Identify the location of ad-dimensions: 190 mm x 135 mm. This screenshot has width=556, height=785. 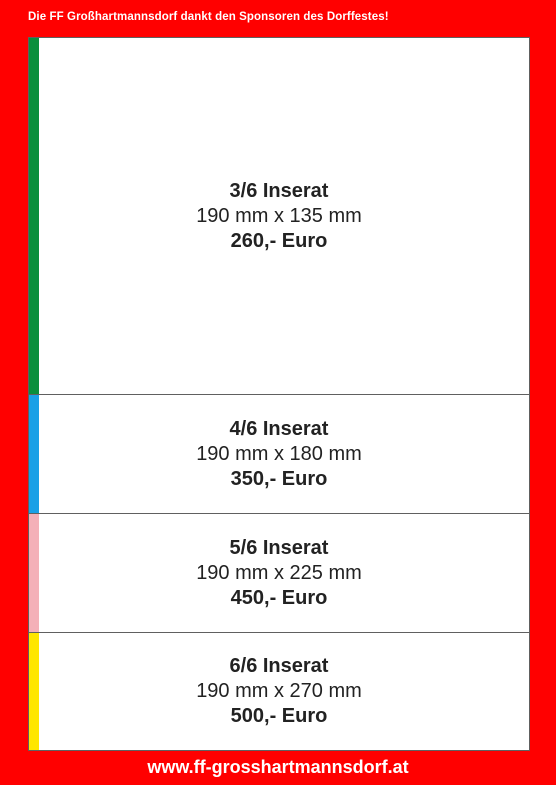
(279, 215).